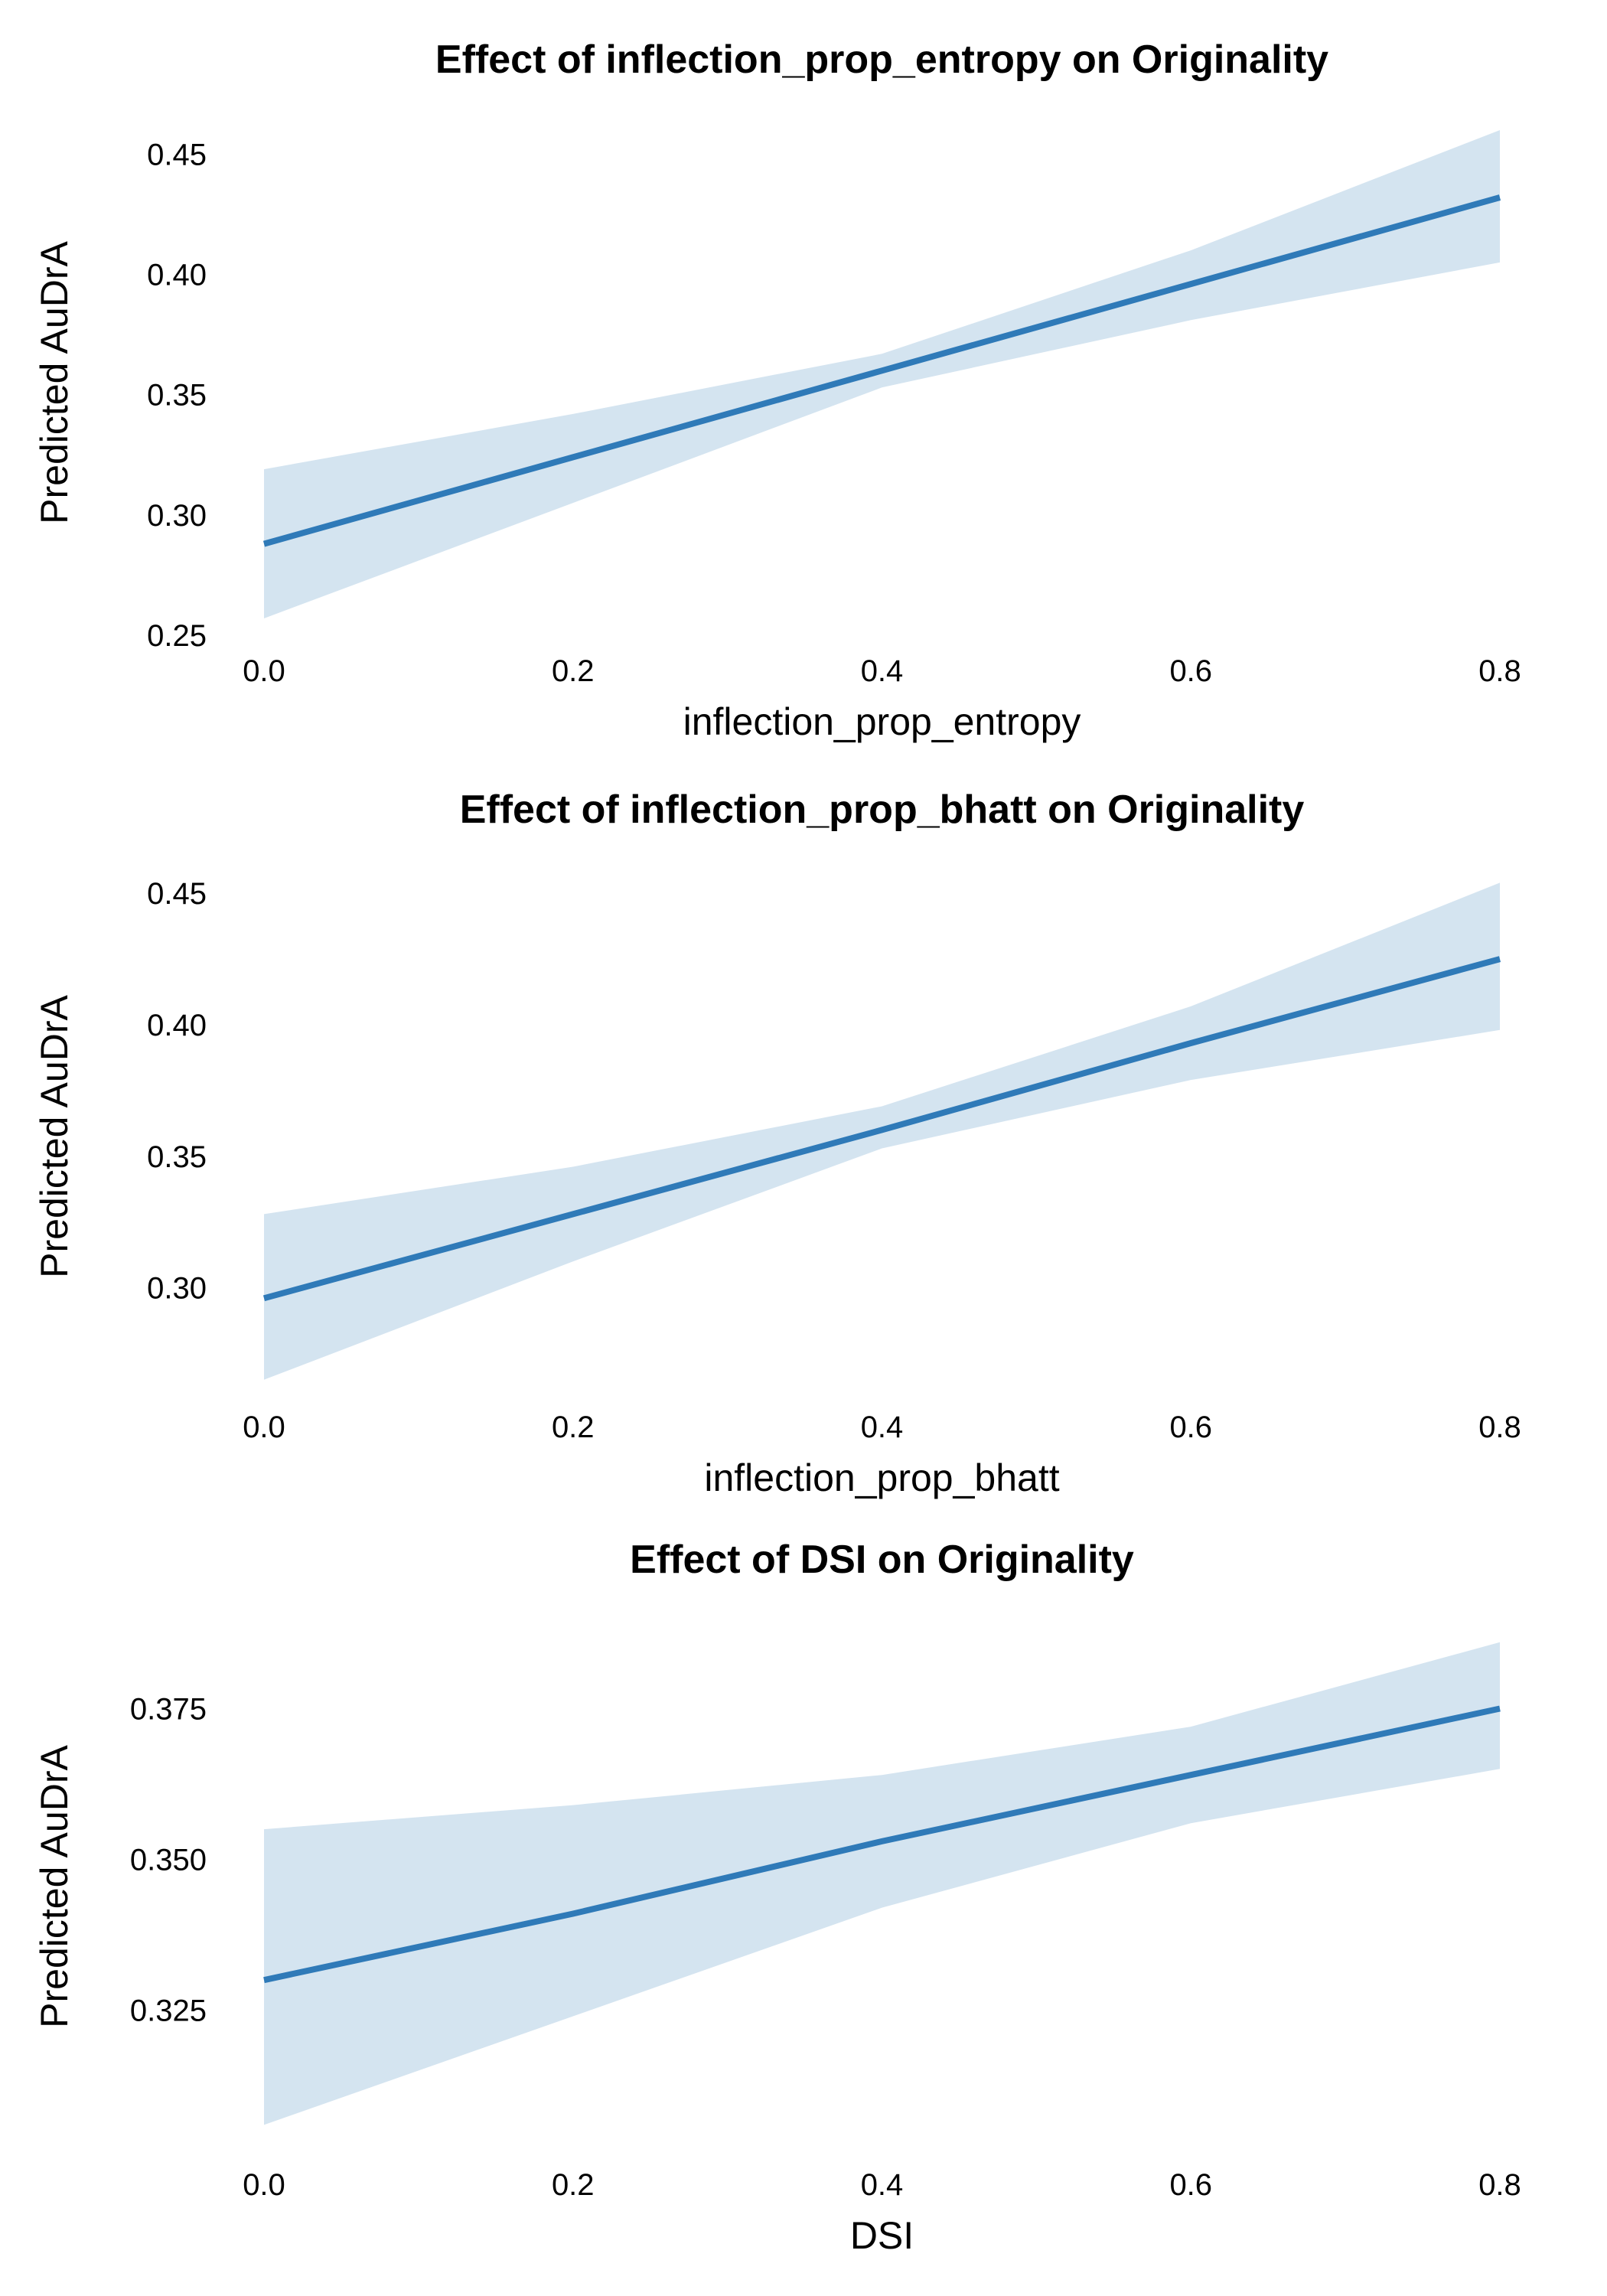 Image resolution: width=1607 pixels, height=2296 pixels. What do you see at coordinates (168, 1709) in the screenshot?
I see `y-tick-label: 0.375` at bounding box center [168, 1709].